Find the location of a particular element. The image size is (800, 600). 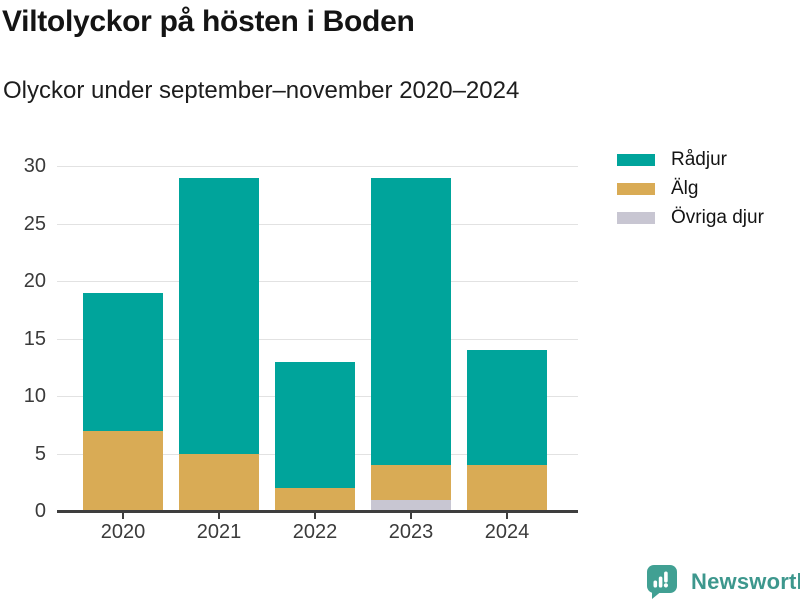

legend-label: Rådjur is located at coordinates (699, 159).